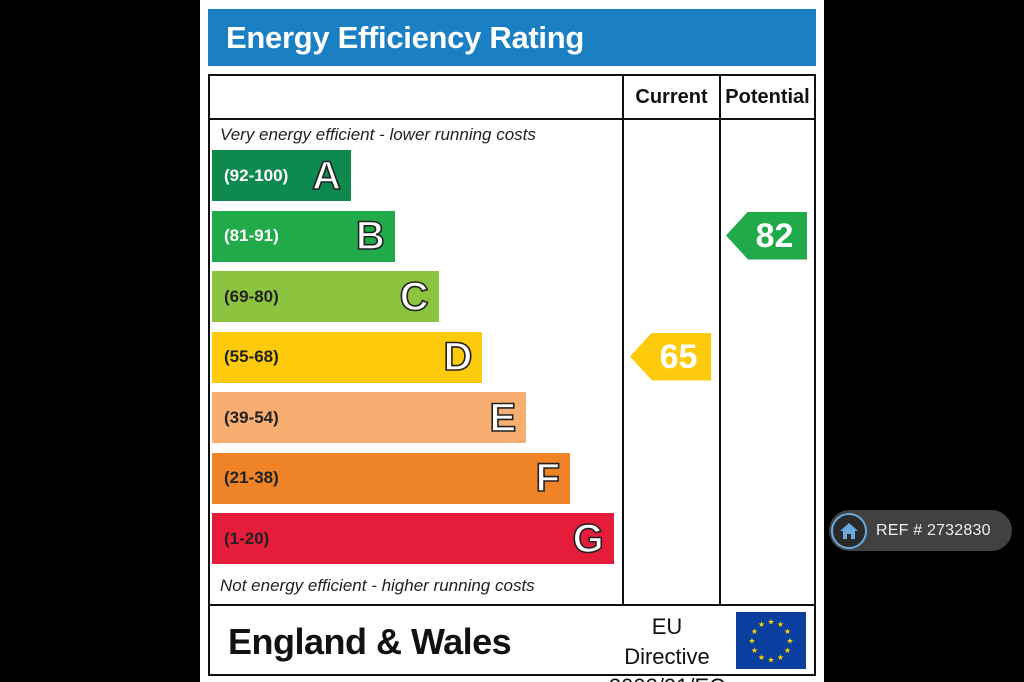 The image size is (1024, 682). What do you see at coordinates (849, 530) in the screenshot?
I see `home-icon` at bounding box center [849, 530].